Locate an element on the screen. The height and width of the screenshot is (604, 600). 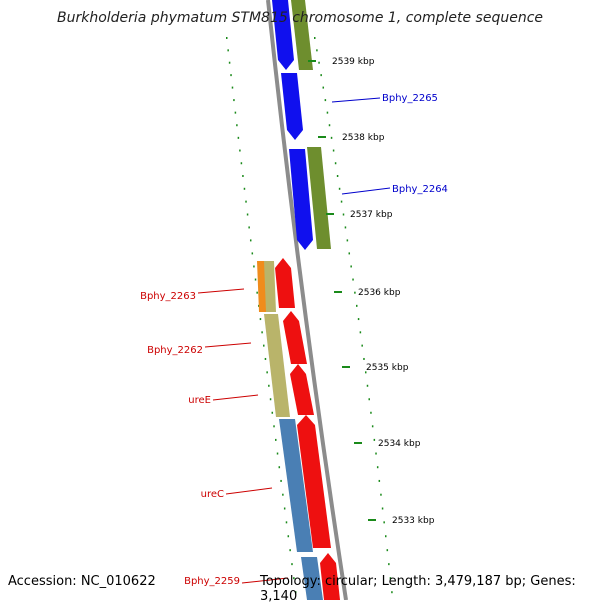
gene-label: Bphy_2263 is located at coordinates (168, 296).